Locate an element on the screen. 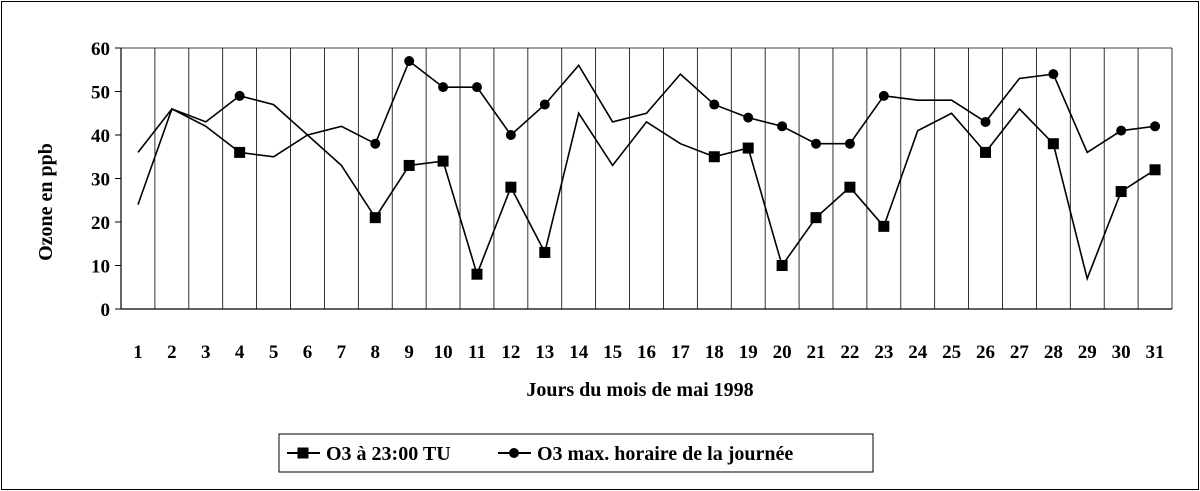 This screenshot has height=491, width=1200. x-tick-label: 18 is located at coordinates (714, 352).